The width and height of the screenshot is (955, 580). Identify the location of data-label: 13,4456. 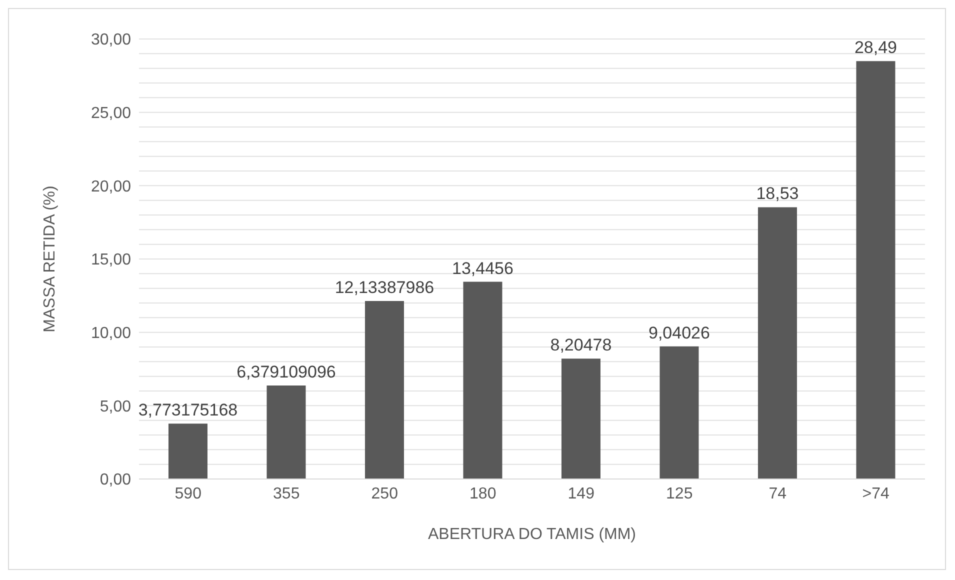
(483, 268).